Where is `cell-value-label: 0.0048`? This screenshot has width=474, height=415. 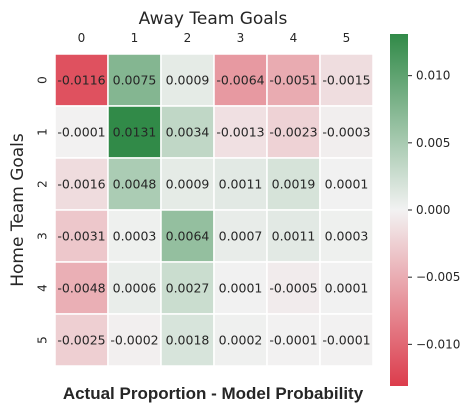
cell-value-label: 0.0048 is located at coordinates (135, 184).